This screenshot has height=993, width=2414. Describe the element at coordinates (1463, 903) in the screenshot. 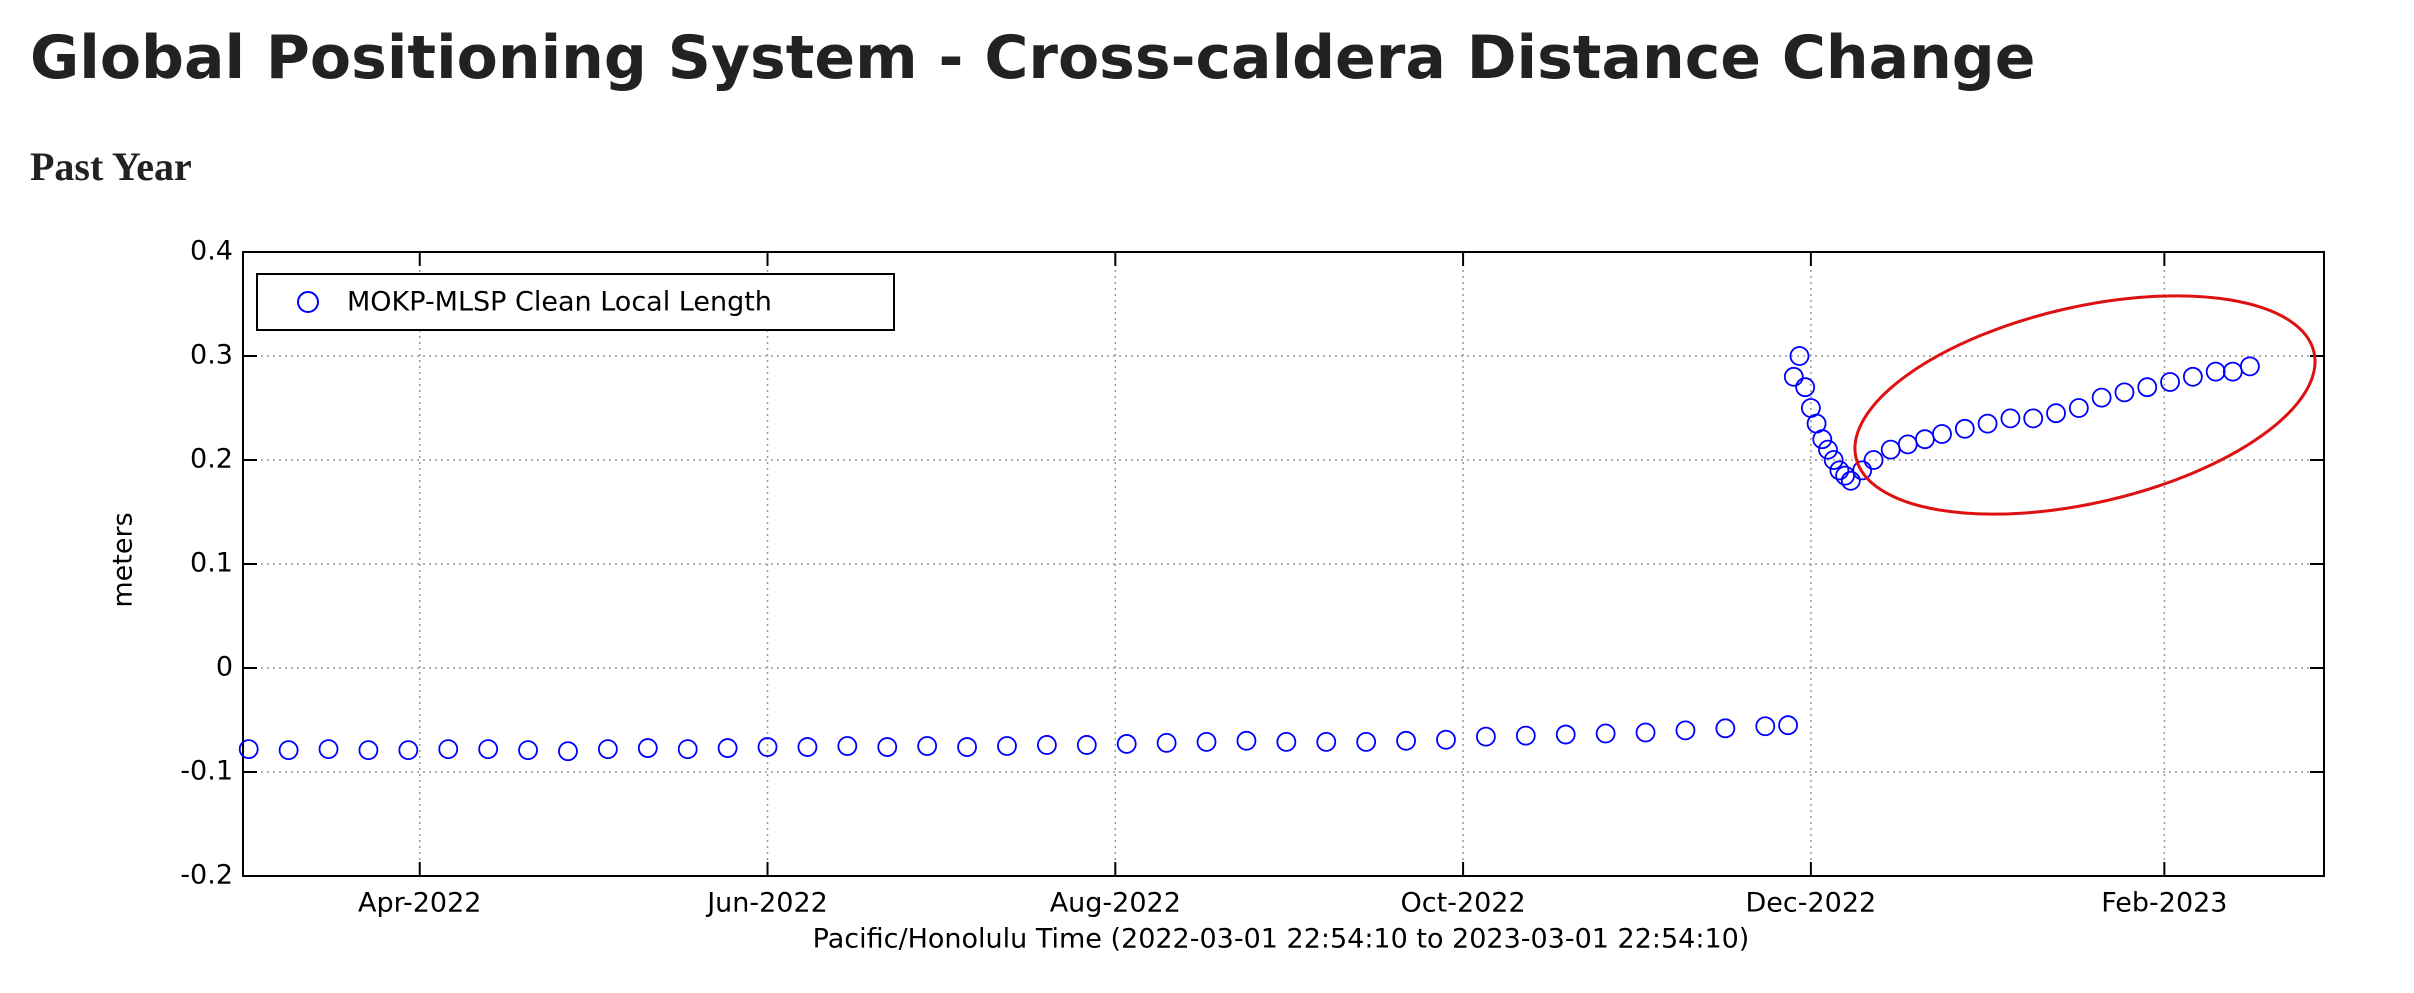

I see `x-tick-label: Oct-2022` at that location.